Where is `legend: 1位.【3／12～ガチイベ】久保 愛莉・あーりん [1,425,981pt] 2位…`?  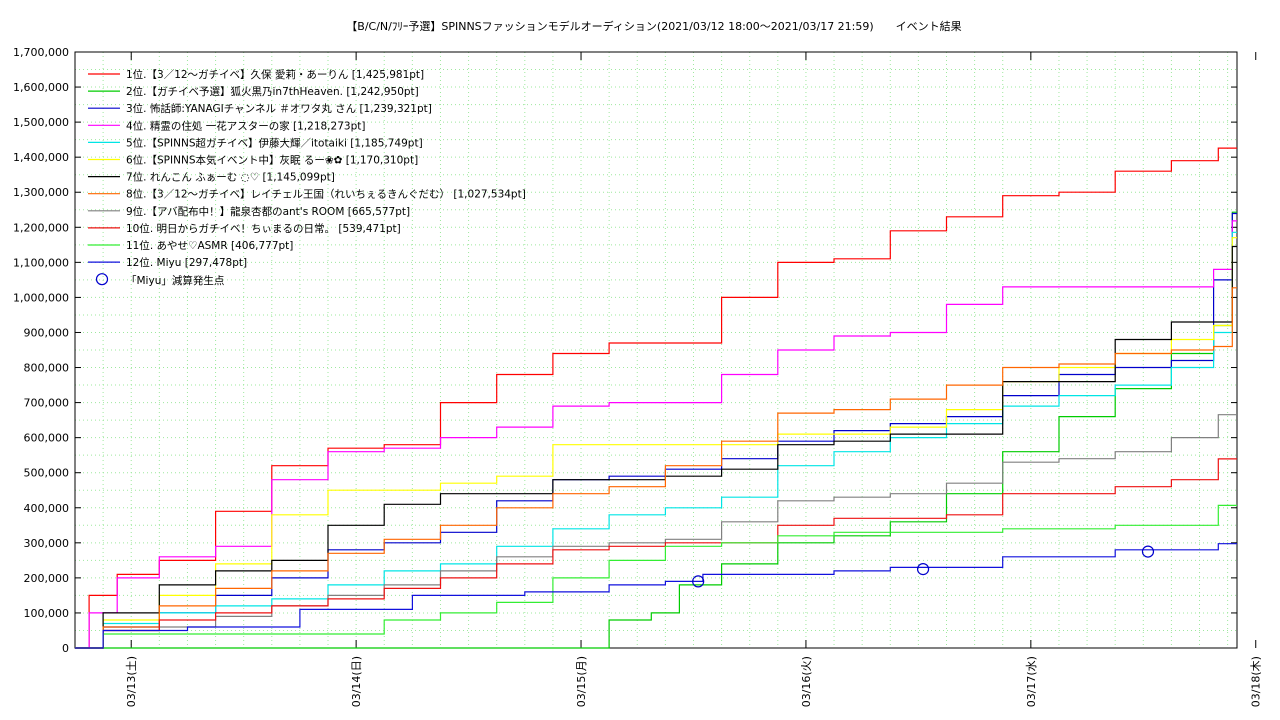 legend: 1位.【3／12～ガチイベ】久保 愛莉・あーりん [1,425,981pt] 2位… is located at coordinates (307, 177).